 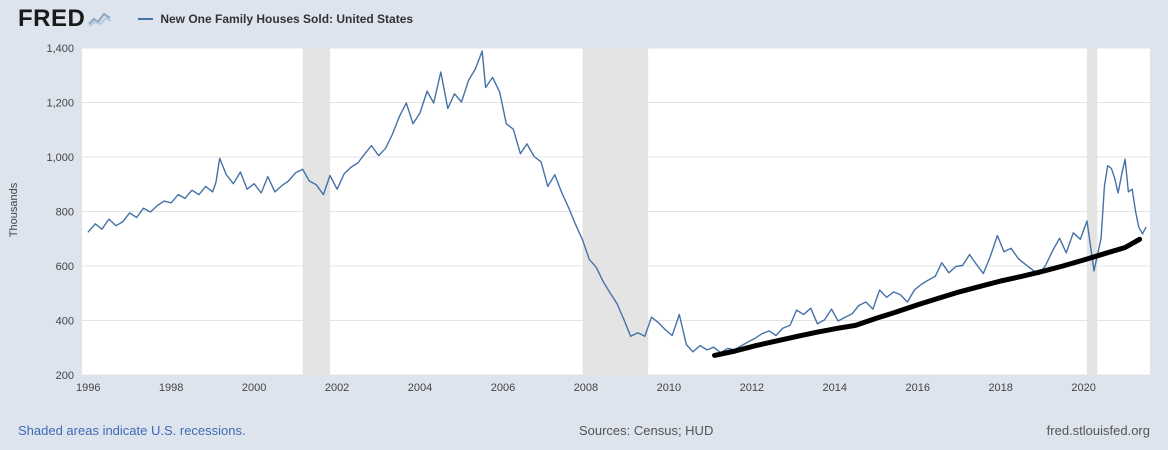 I want to click on x-tick-label: 1998, so click(x=171, y=388).